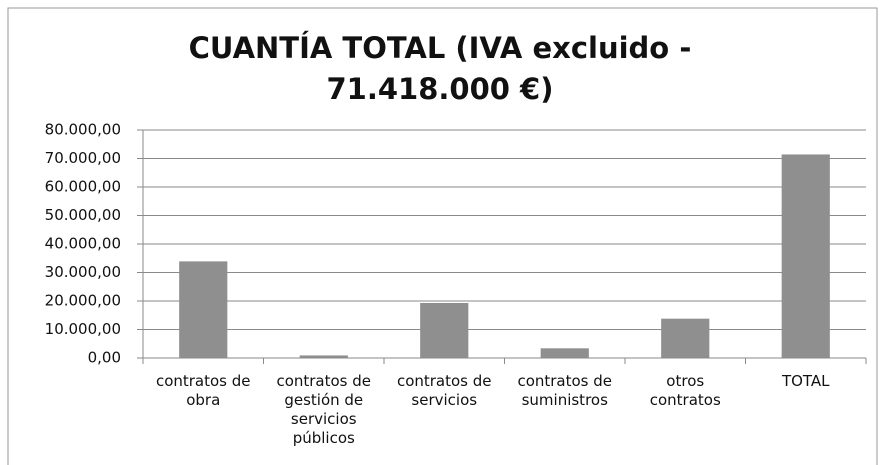  I want to click on x-tick-label: TOTAL, so click(805, 381).